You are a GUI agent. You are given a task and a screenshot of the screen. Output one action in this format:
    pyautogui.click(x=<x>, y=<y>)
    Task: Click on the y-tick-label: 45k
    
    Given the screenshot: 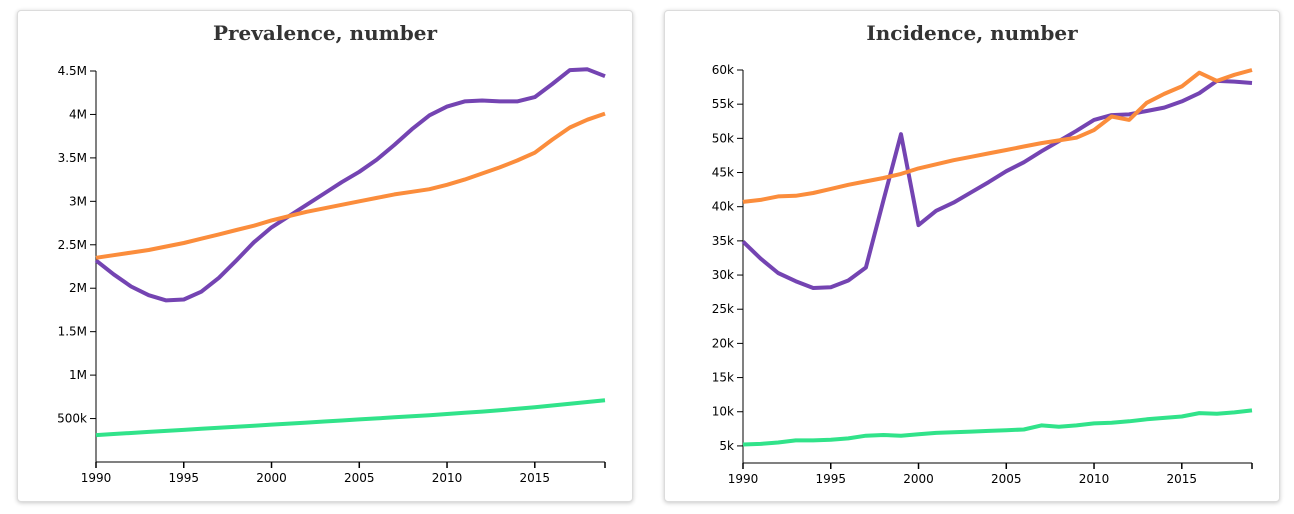 What is the action you would take?
    pyautogui.click(x=723, y=173)
    